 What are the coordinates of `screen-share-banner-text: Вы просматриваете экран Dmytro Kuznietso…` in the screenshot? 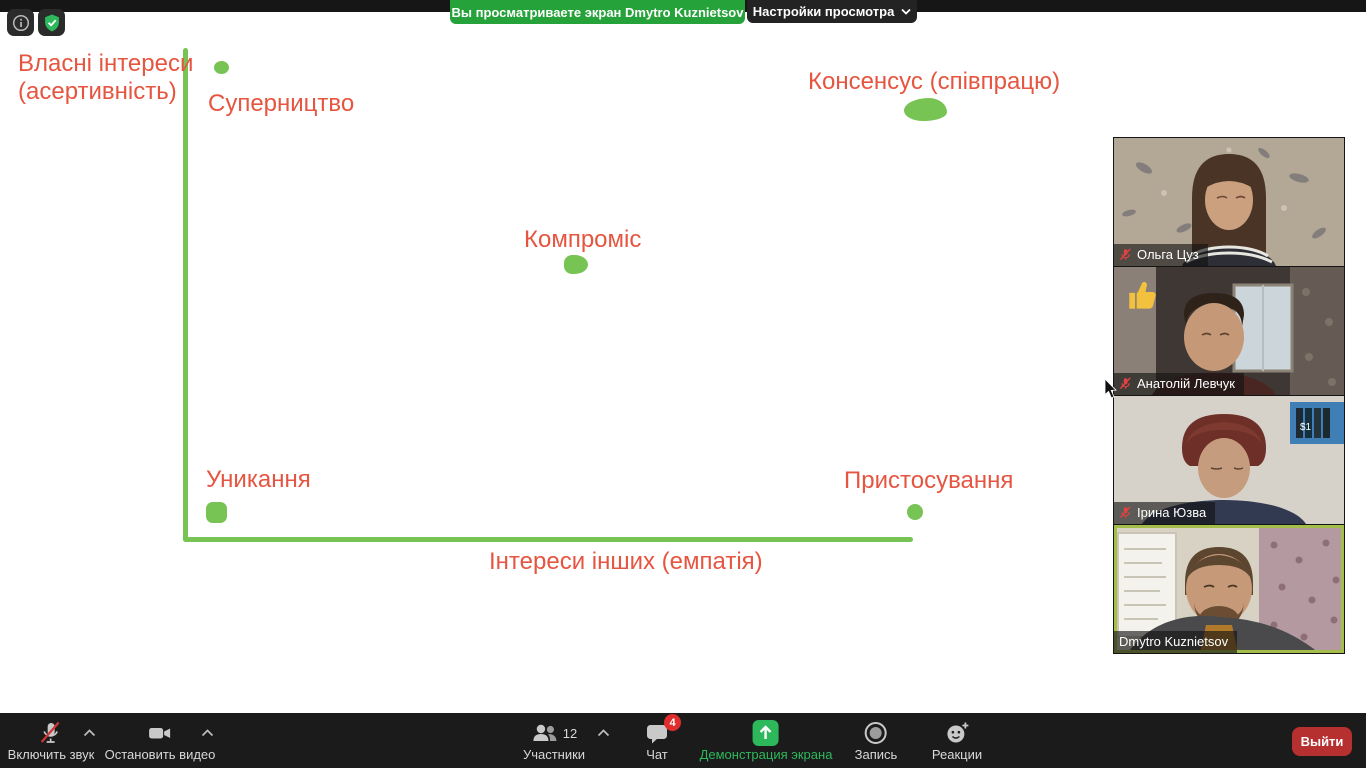 It's located at (597, 12).